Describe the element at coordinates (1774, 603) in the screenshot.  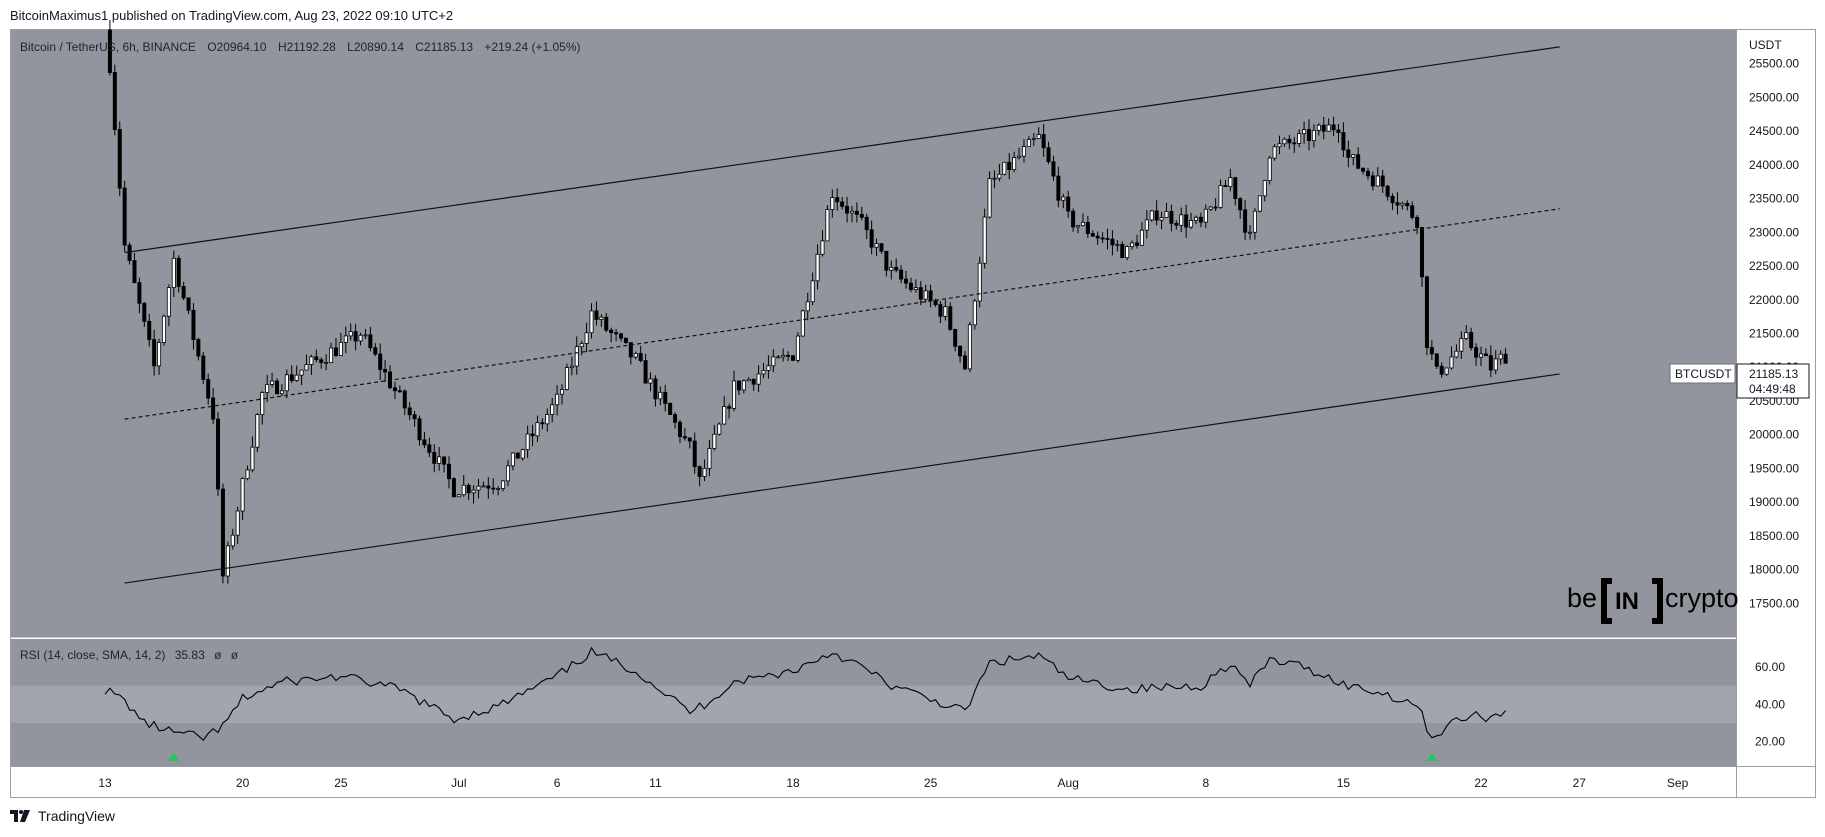
I see `price-tick-0: 17500.00` at that location.